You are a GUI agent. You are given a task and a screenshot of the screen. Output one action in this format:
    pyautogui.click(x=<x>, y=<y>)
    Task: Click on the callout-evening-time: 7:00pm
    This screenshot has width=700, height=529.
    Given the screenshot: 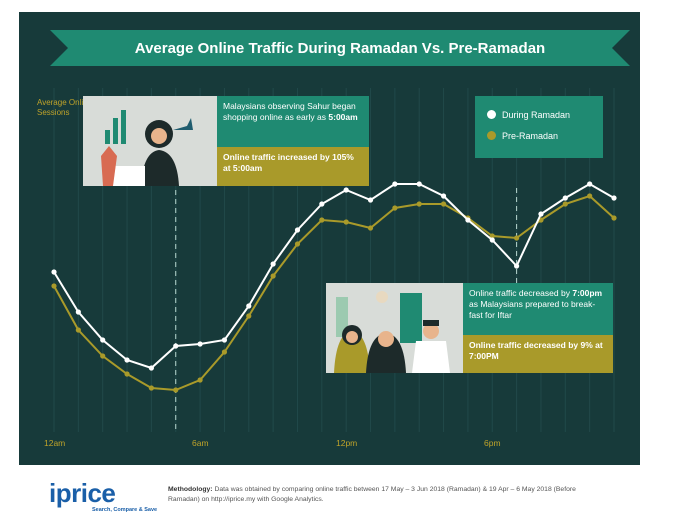 What is the action you would take?
    pyautogui.click(x=587, y=293)
    